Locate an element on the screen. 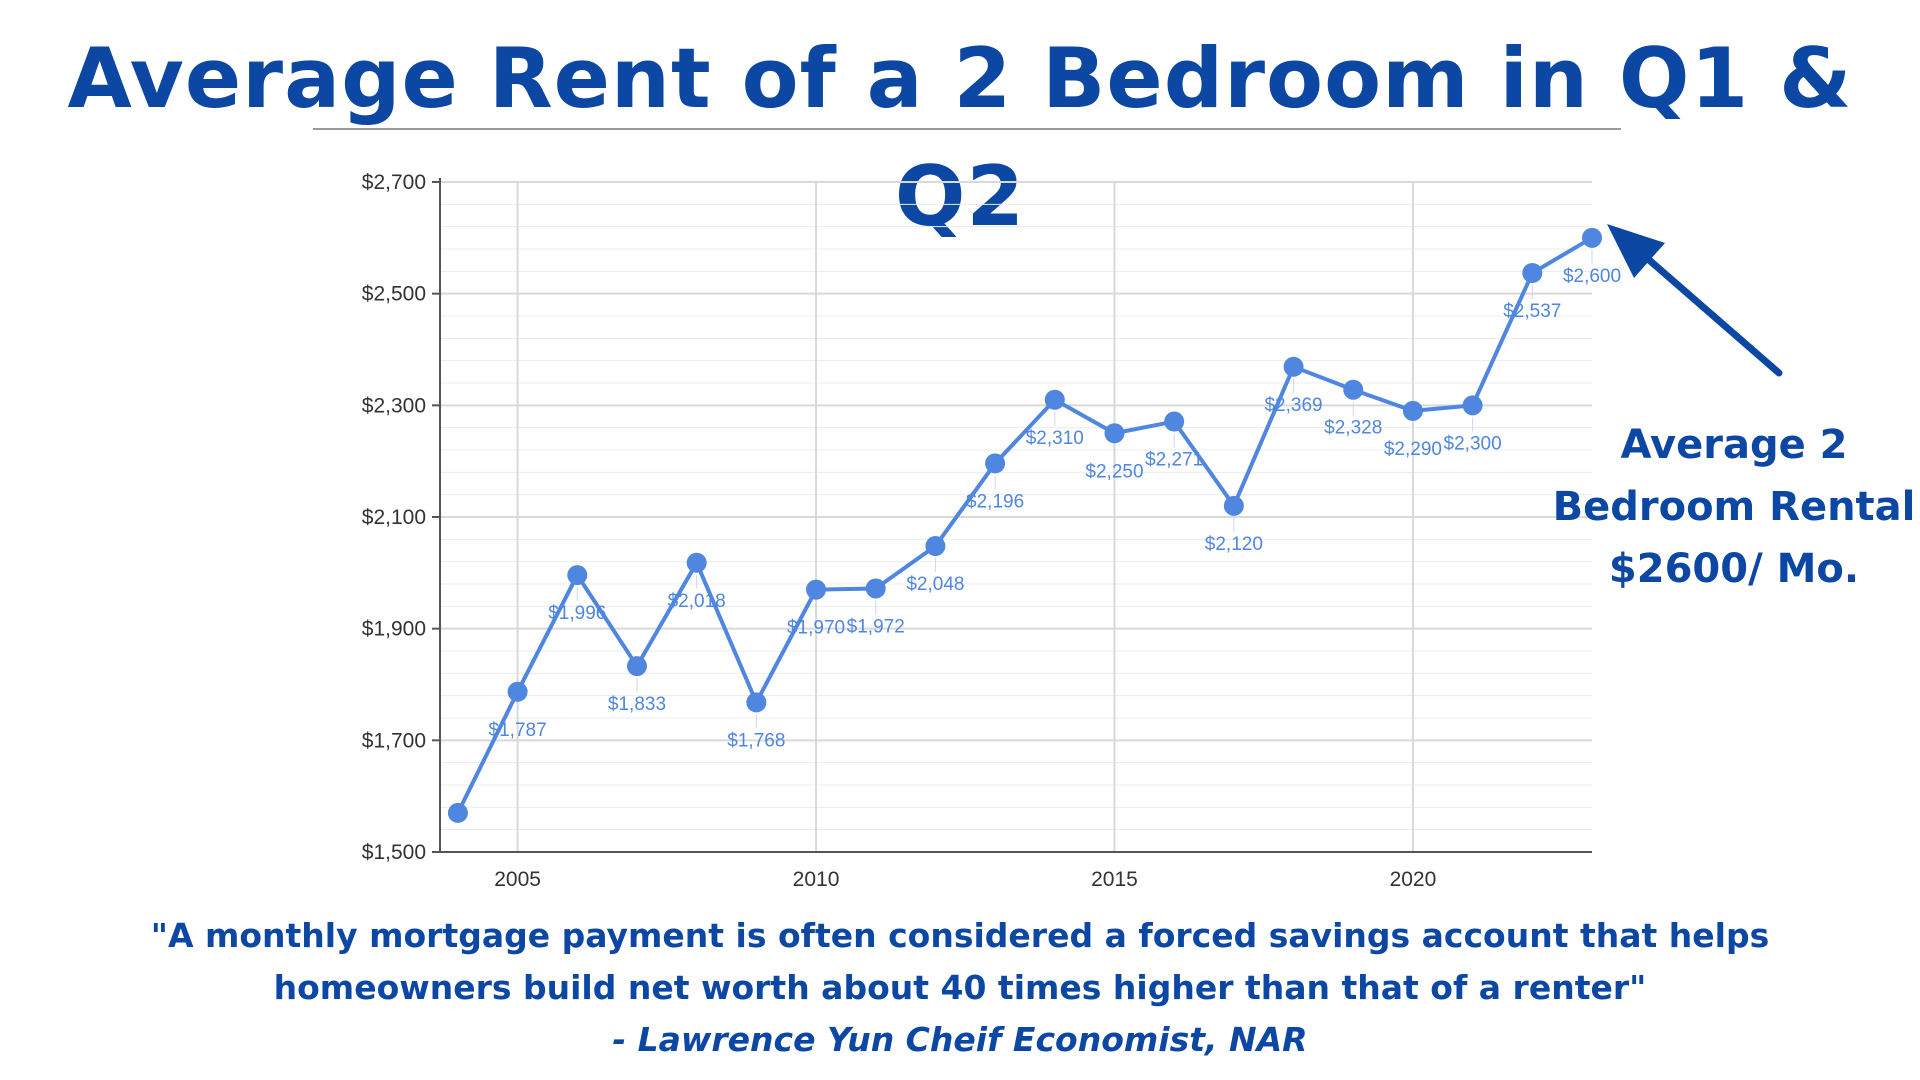 Image resolution: width=1920 pixels, height=1080 pixels. data-label: $2,271 is located at coordinates (1174, 460).